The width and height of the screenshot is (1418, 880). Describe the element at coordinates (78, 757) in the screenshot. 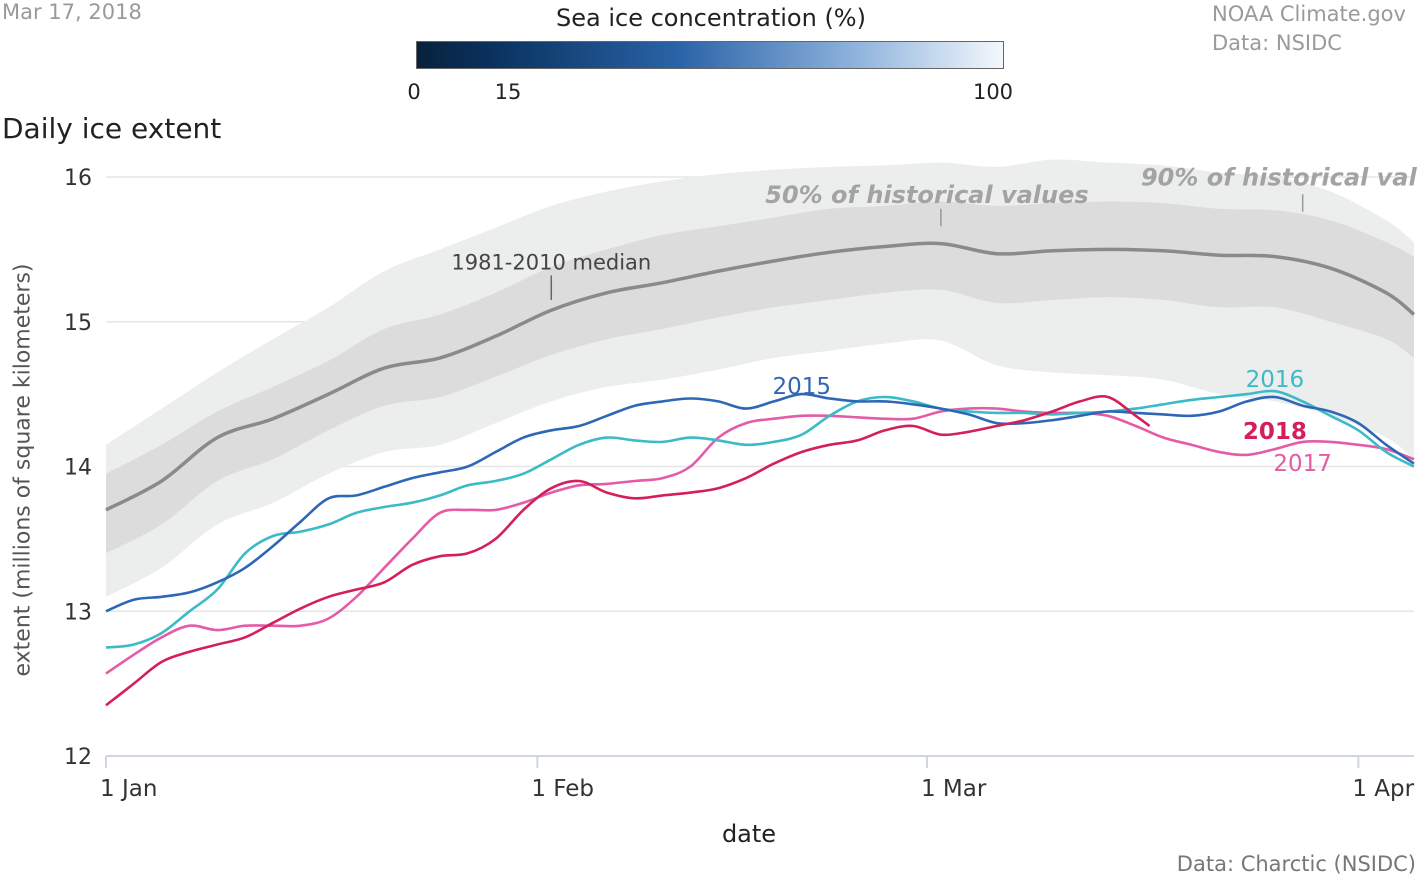

I see `y-tick-label: 12` at that location.